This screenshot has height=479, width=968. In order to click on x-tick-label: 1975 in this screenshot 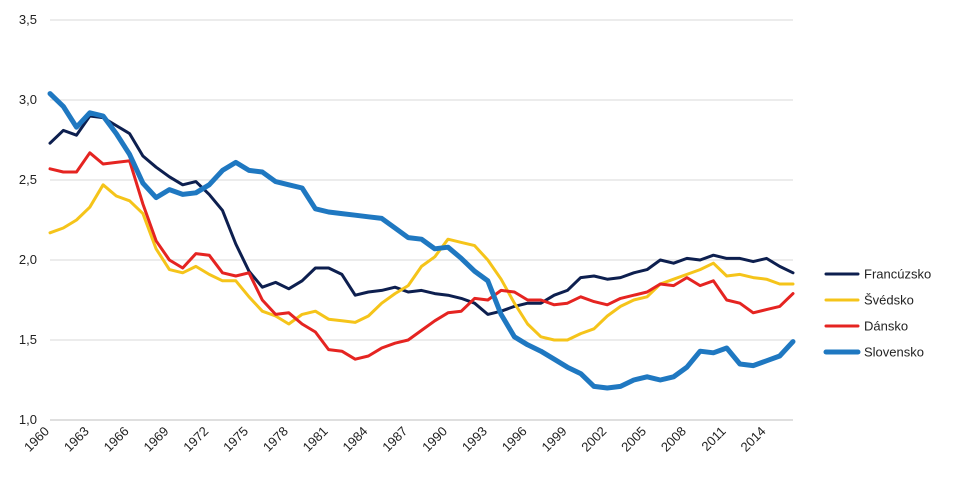, I will do `click(235, 439)`.